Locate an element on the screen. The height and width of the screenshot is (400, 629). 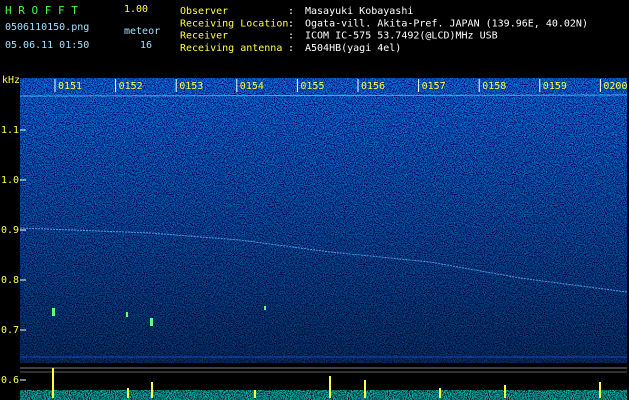
time-label: 0154 is located at coordinates (252, 86).